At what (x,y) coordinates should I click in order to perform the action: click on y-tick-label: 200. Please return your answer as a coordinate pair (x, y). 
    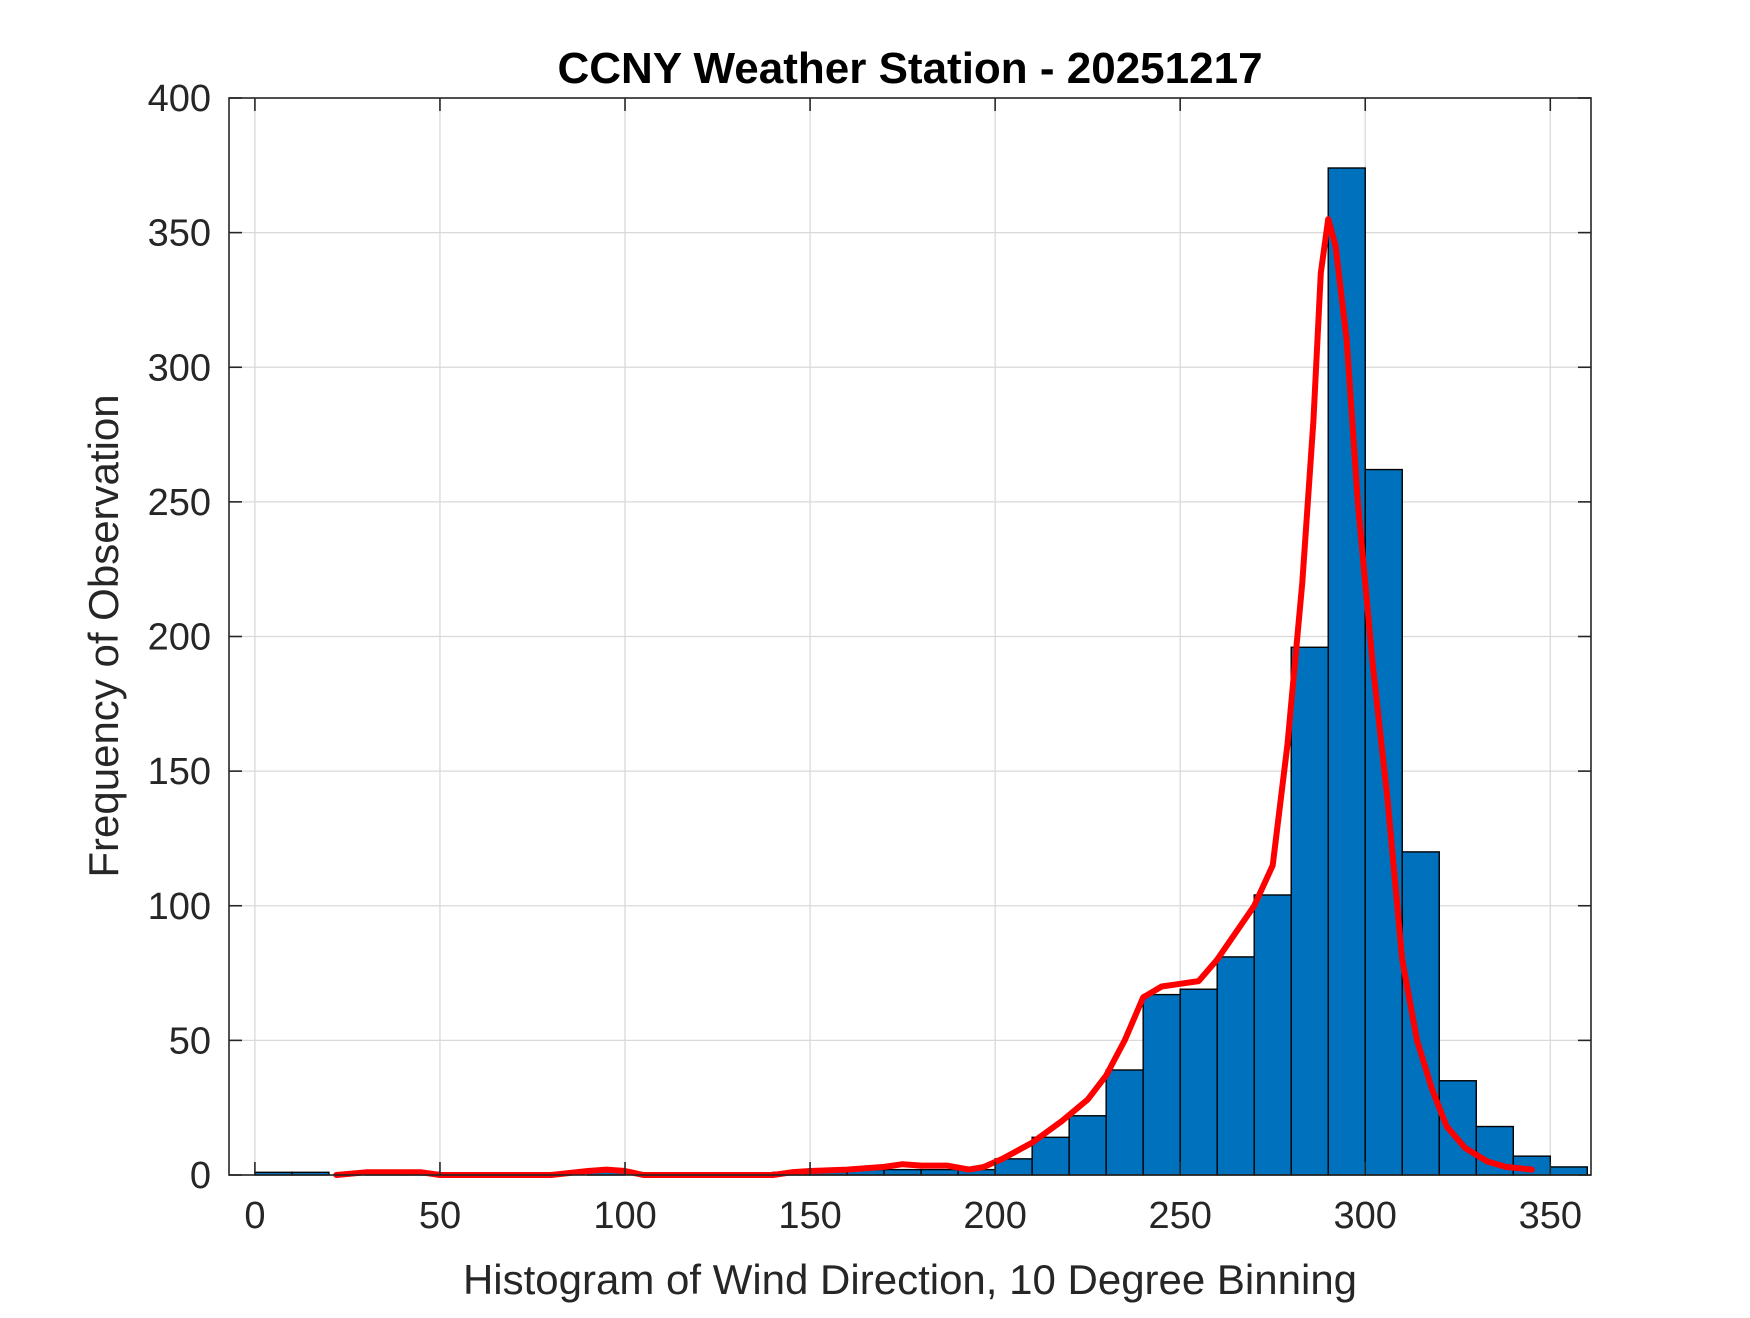
    Looking at the image, I should click on (179, 638).